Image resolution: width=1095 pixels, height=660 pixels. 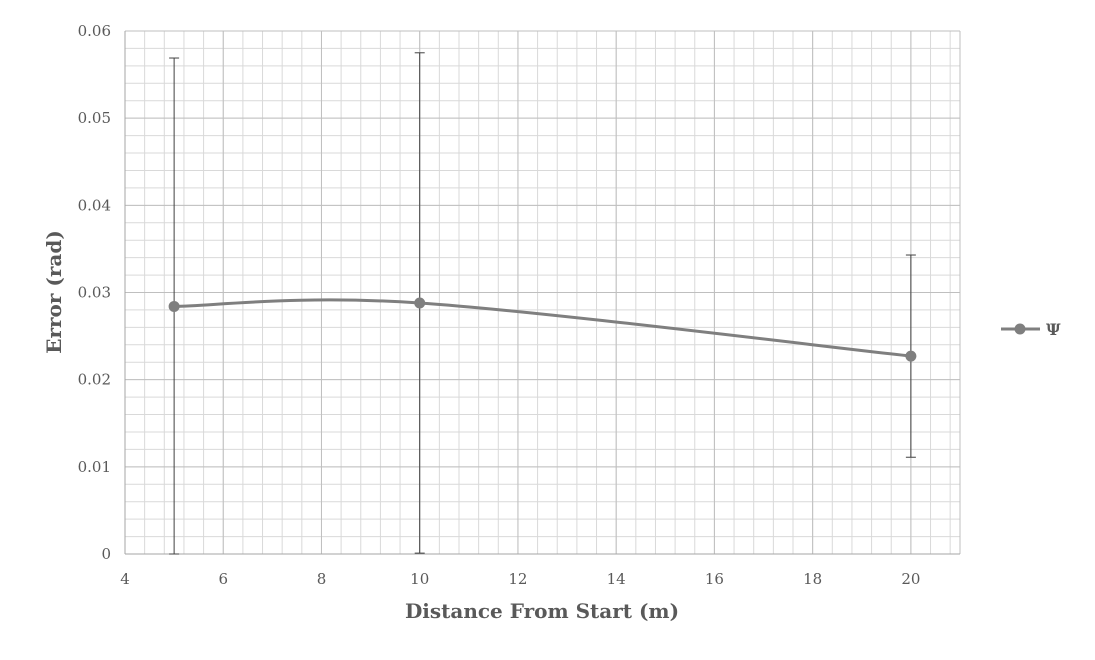 I want to click on legend-marker, so click(x=1020, y=329).